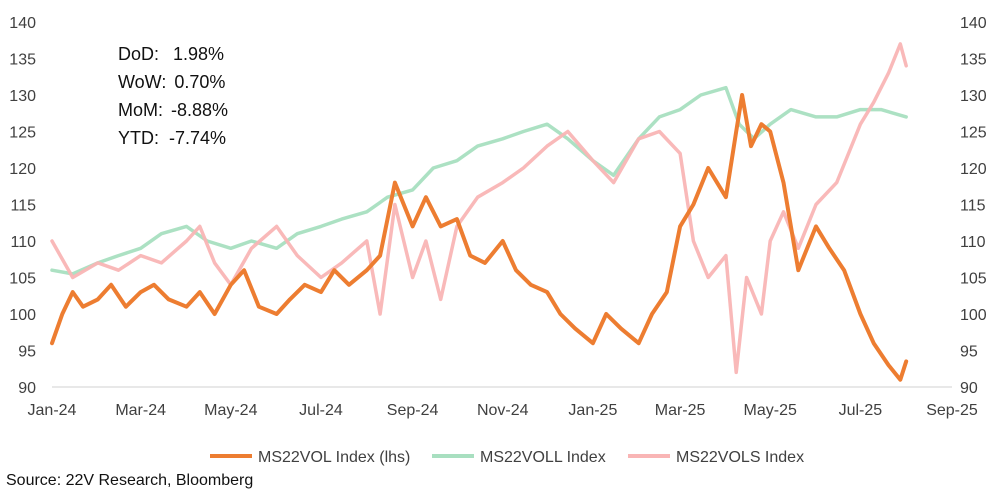  I want to click on source-note: Source: 22V Research, Bloomberg, so click(130, 480).